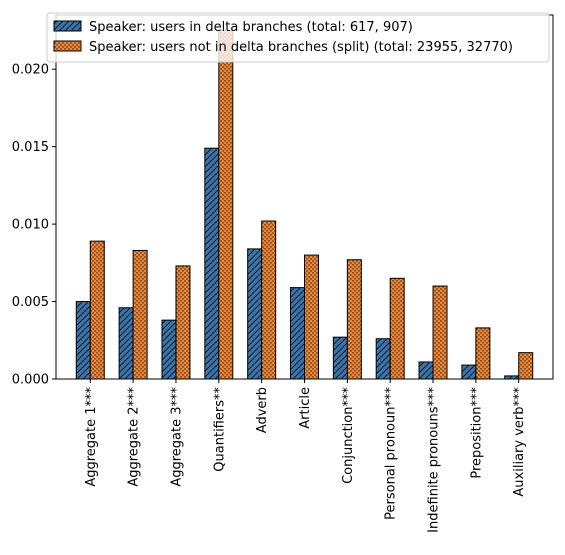 Image resolution: width=565 pixels, height=555 pixels. What do you see at coordinates (134, 437) in the screenshot?
I see `x-tick-label: Aggregate 2***` at bounding box center [134, 437].